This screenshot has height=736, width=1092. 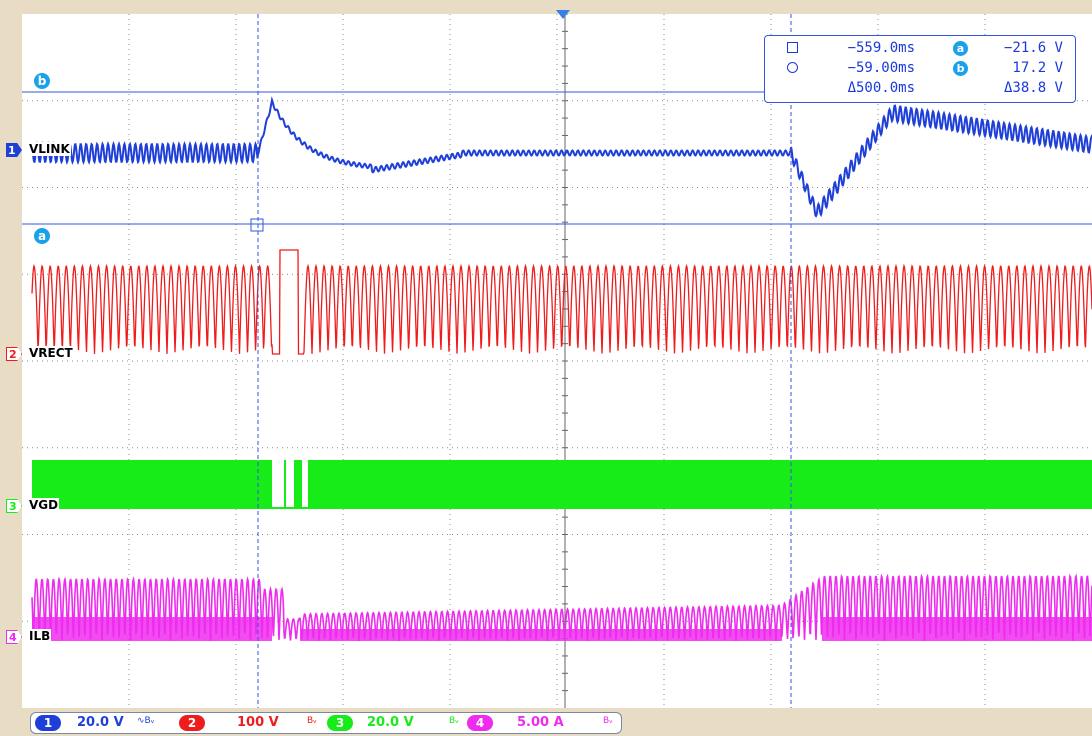 I want to click on readout-row-2: −59.00ms b 17.2 V, so click(x=920, y=69).